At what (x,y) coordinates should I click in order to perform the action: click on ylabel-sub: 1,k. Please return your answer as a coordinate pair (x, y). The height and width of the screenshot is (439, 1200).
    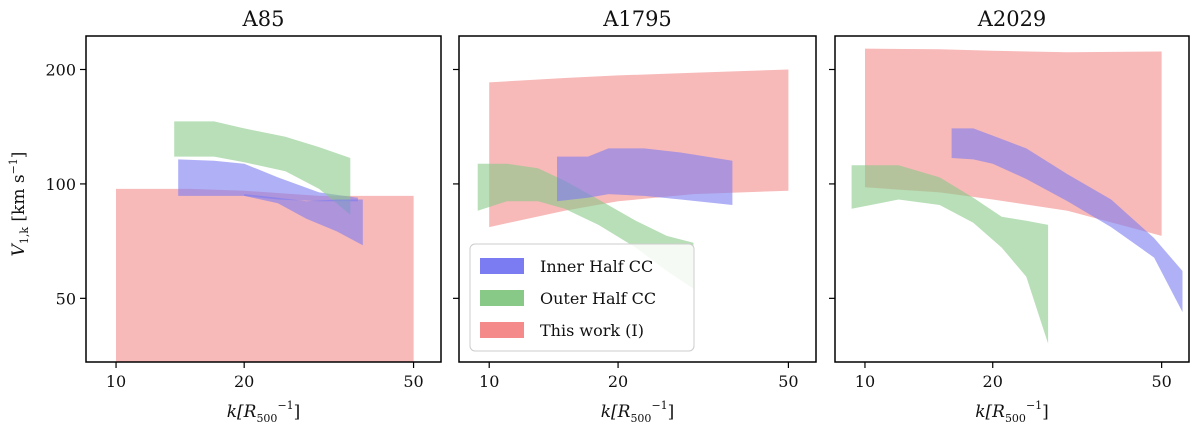
    Looking at the image, I should click on (24, 235).